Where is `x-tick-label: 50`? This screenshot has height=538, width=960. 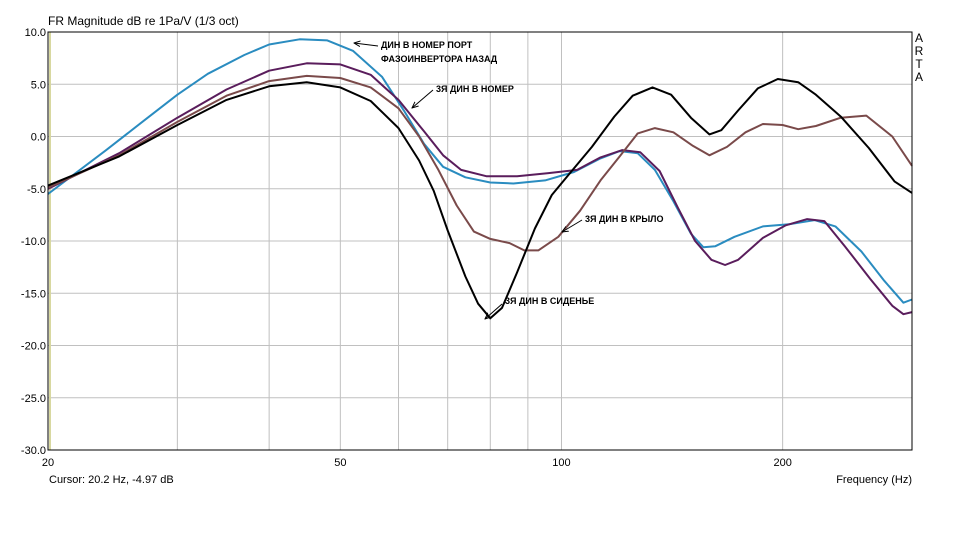 x-tick-label: 50 is located at coordinates (340, 463).